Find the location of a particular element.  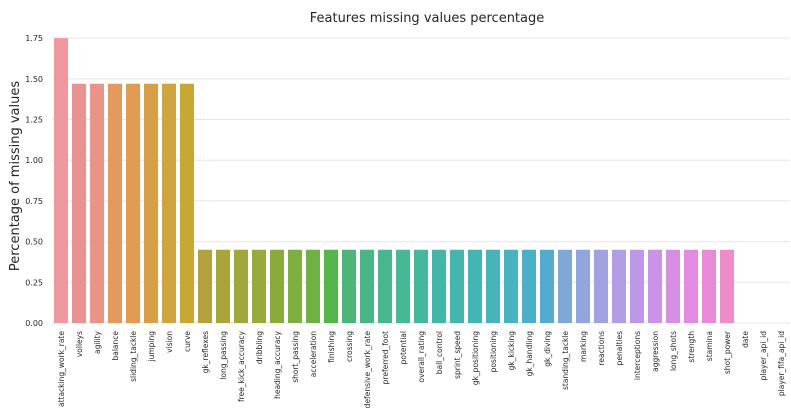

bar-crossing is located at coordinates (349, 286).